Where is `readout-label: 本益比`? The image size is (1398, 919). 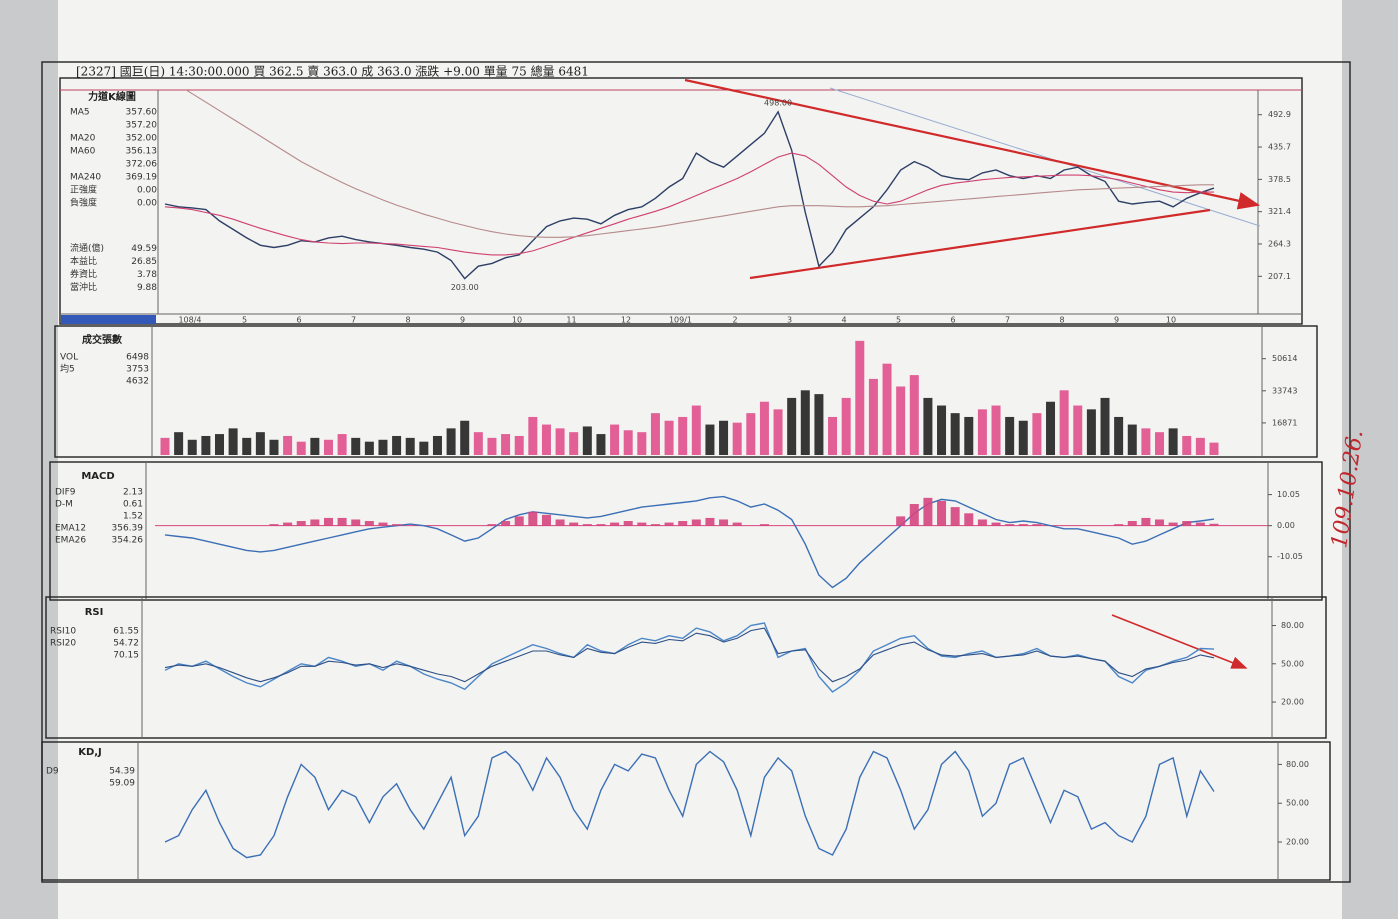
readout-label: 本益比 is located at coordinates (83, 261).